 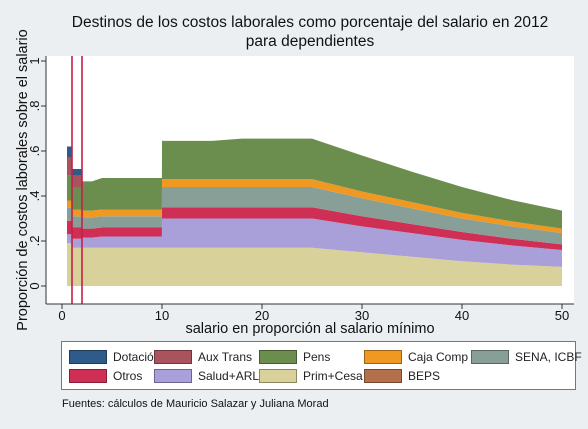 What do you see at coordinates (162, 315) in the screenshot?
I see `x-tick-label: 10` at bounding box center [162, 315].